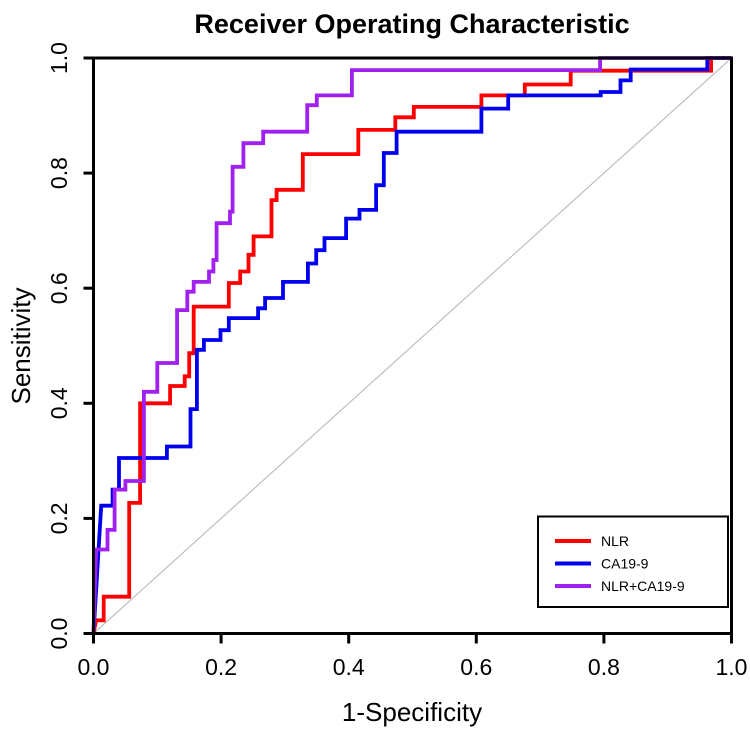 This screenshot has width=750, height=731. I want to click on x-tick-label: 0.6, so click(476, 667).